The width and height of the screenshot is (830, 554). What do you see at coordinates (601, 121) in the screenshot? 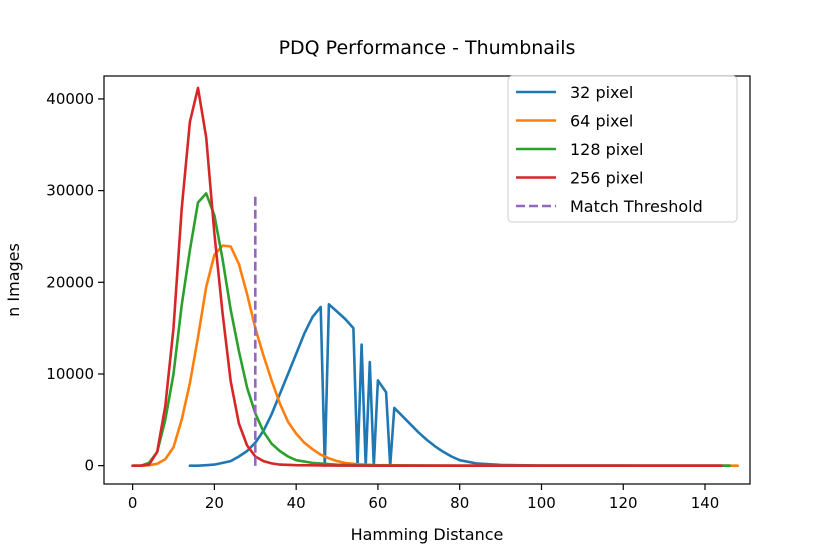
I see `legend-label-64-pixel: 64 pixel` at bounding box center [601, 121].